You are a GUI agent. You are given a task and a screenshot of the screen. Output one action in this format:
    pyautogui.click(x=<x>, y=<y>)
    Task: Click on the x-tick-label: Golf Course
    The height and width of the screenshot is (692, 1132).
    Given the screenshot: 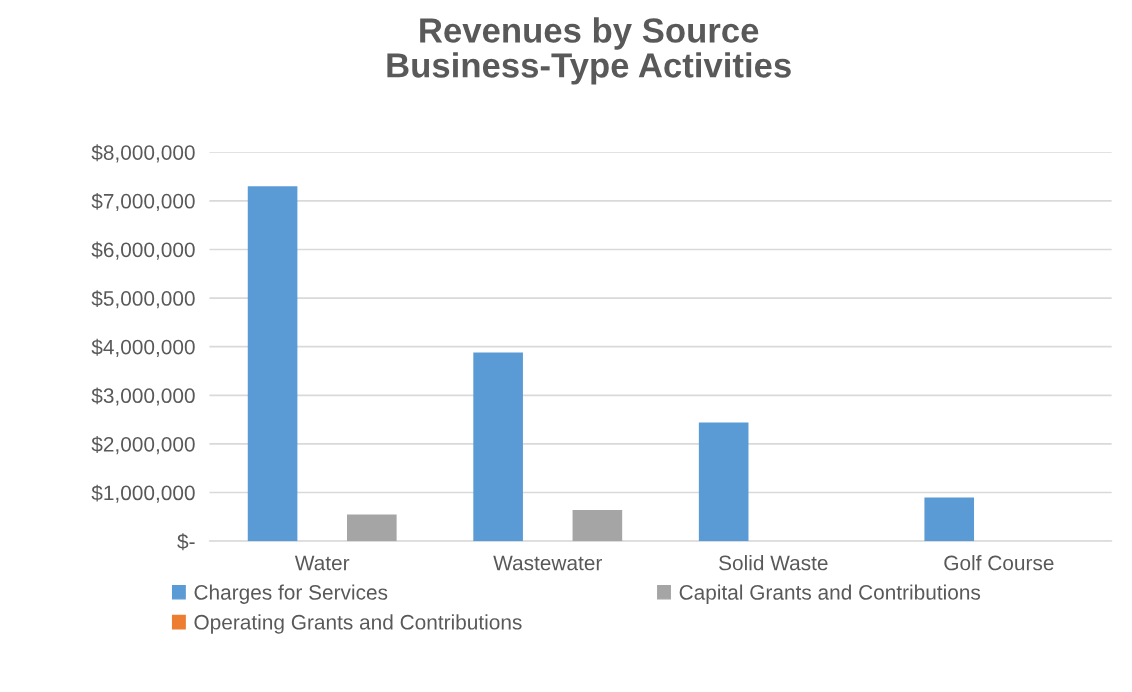 What is the action you would take?
    pyautogui.click(x=999, y=563)
    